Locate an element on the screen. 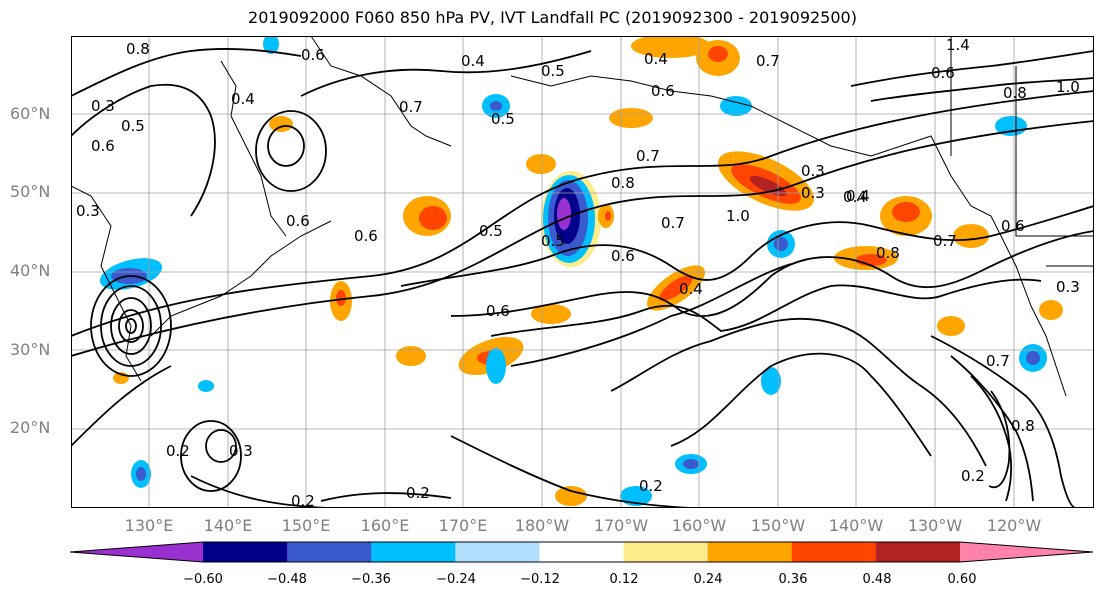 This screenshot has width=1105, height=601. colorbar-extend-low is located at coordinates (136, 552).